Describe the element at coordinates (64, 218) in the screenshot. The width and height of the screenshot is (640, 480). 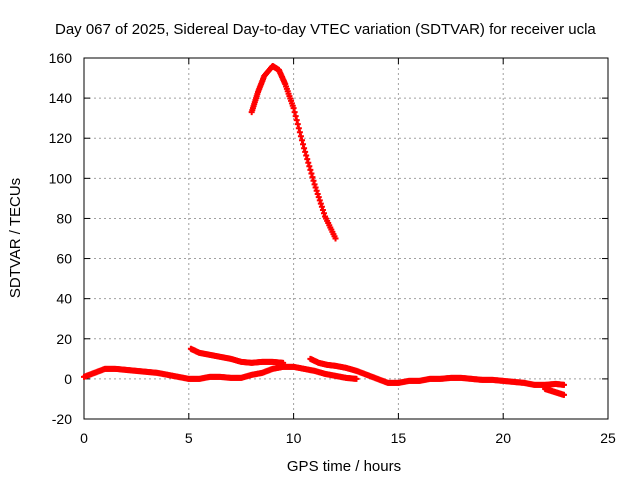
I see `y-tick-label: 80` at that location.